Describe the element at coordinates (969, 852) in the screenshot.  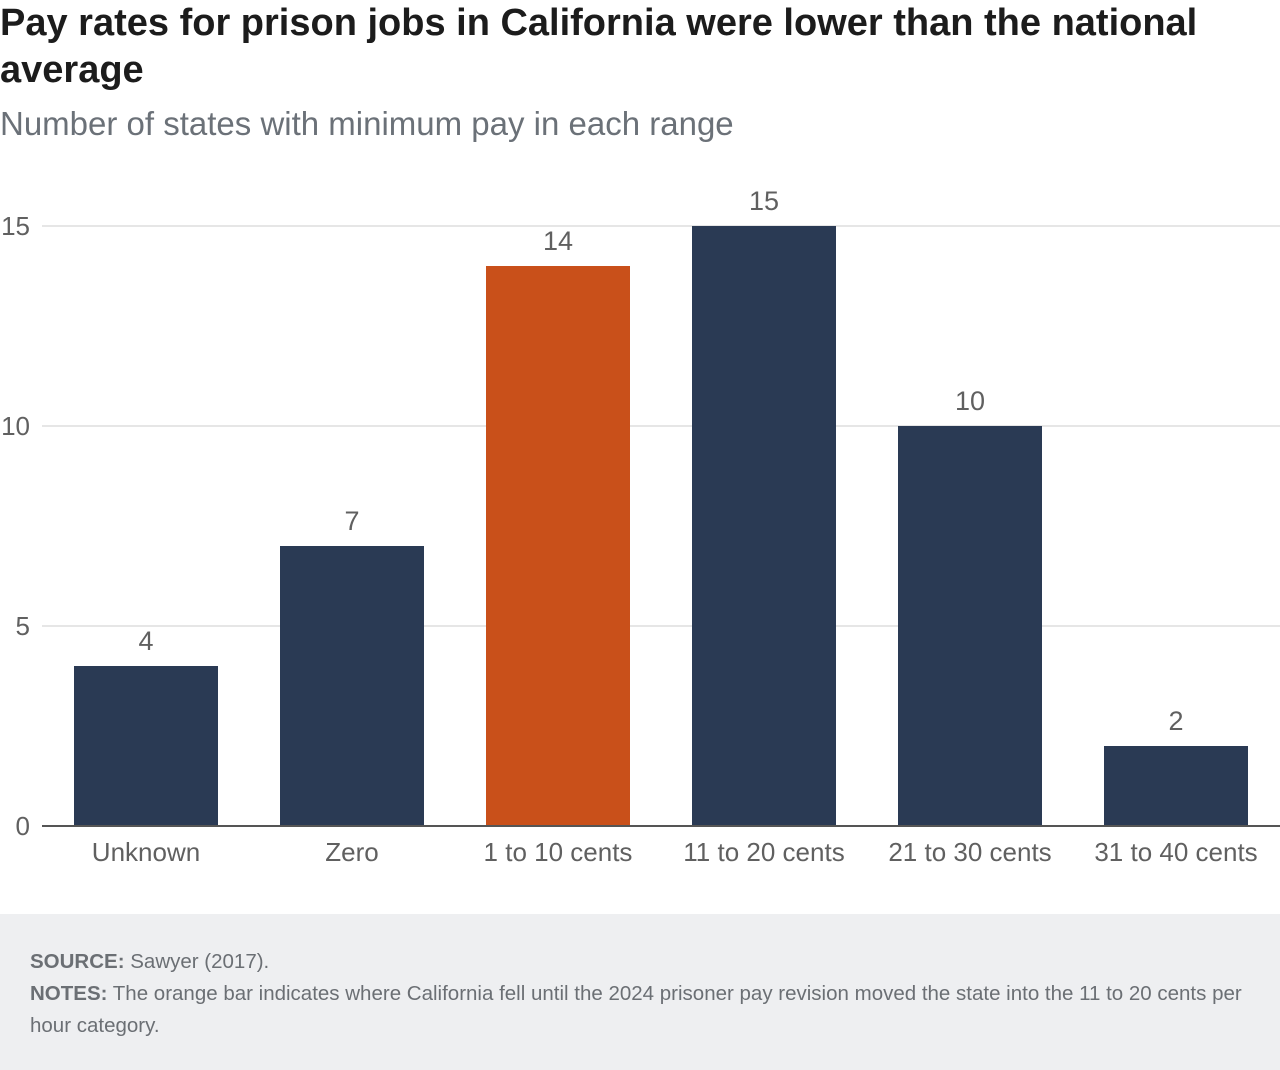
I see `x-tick-label: 21 to 30 cents` at that location.